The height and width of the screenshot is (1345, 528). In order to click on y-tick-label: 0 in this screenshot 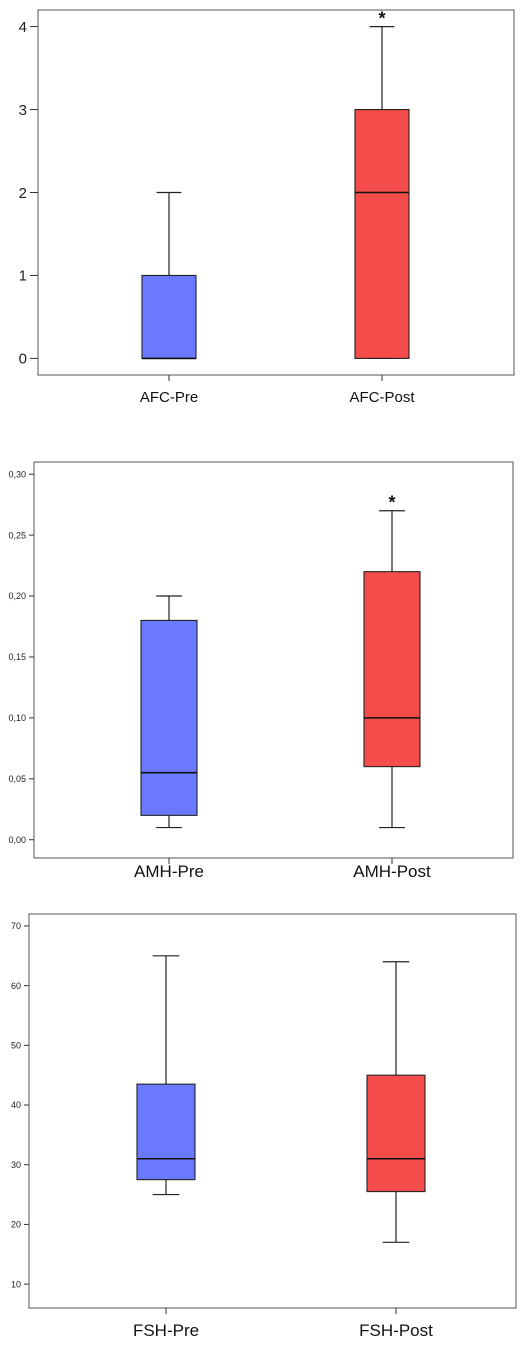, I will do `click(23, 359)`.